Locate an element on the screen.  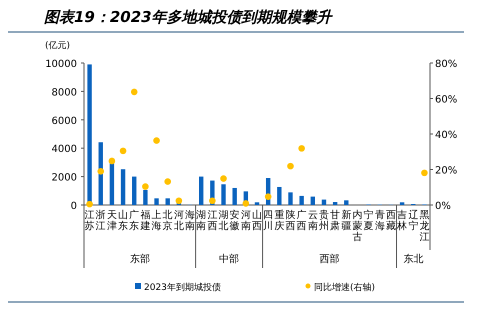
y2-tick-label: 80% is located at coordinates (446, 64).